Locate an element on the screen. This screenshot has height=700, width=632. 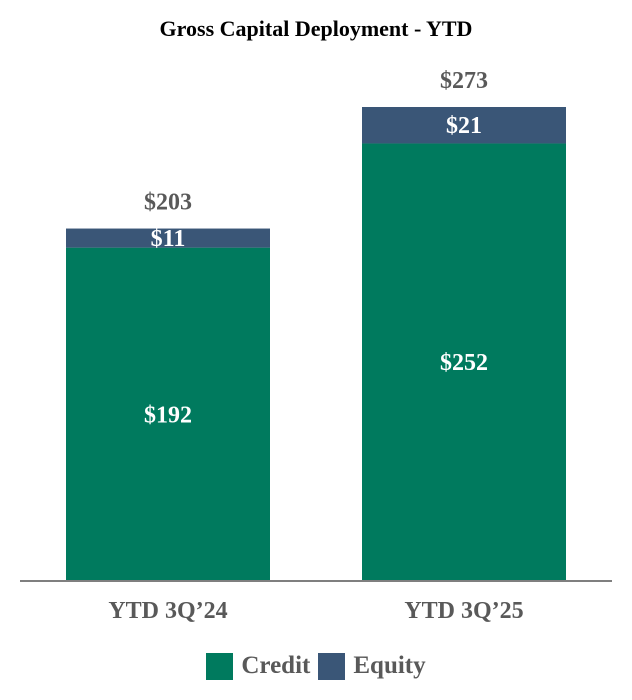
data-label-credit: $252 is located at coordinates (464, 363).